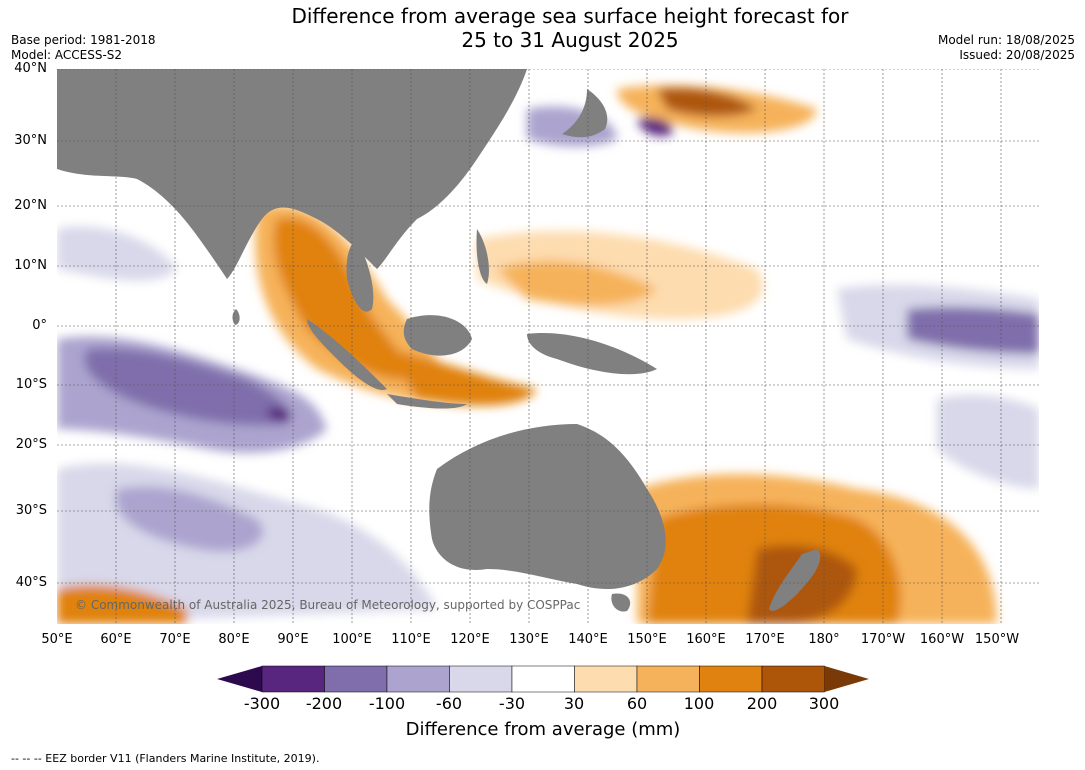  Describe the element at coordinates (437, 335) in the screenshot. I see `land-borneo` at that location.